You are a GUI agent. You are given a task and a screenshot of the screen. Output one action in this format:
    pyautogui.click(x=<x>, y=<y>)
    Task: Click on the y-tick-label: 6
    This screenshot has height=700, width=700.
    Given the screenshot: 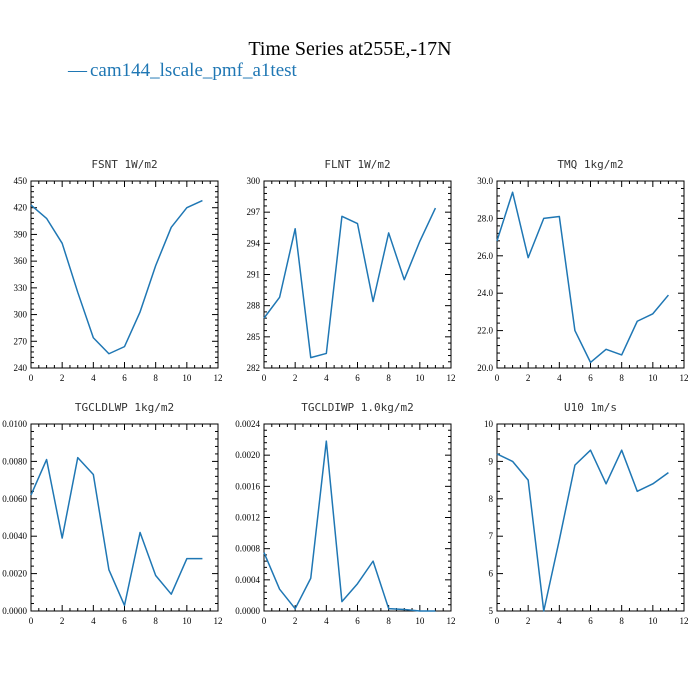 What is the action you would take?
    pyautogui.click(x=491, y=574)
    